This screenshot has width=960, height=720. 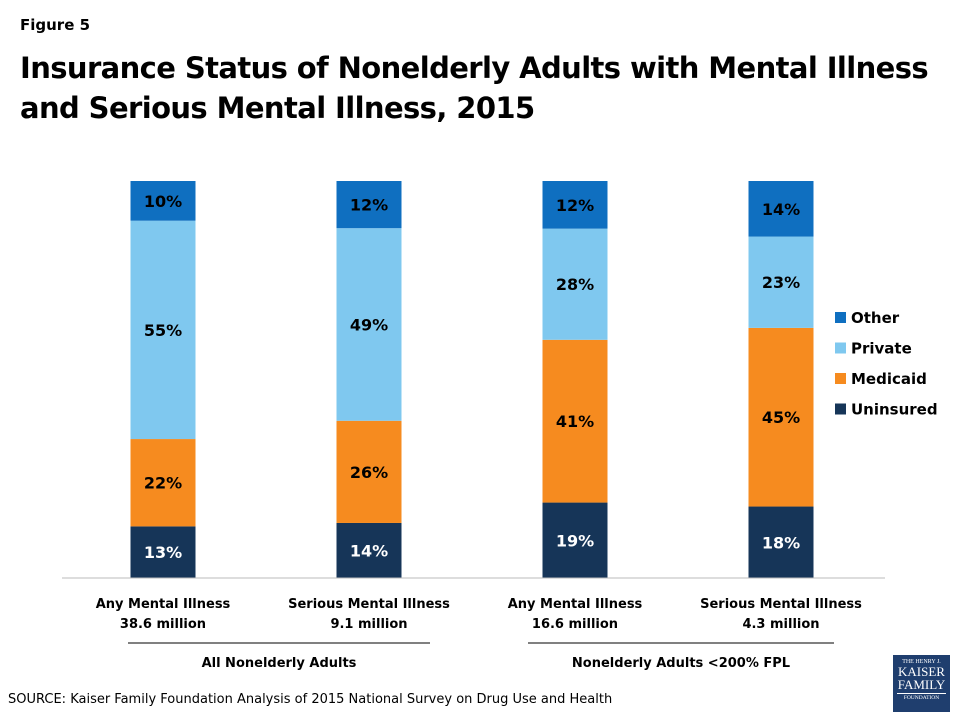 I want to click on data-label: 41%, so click(x=575, y=421).